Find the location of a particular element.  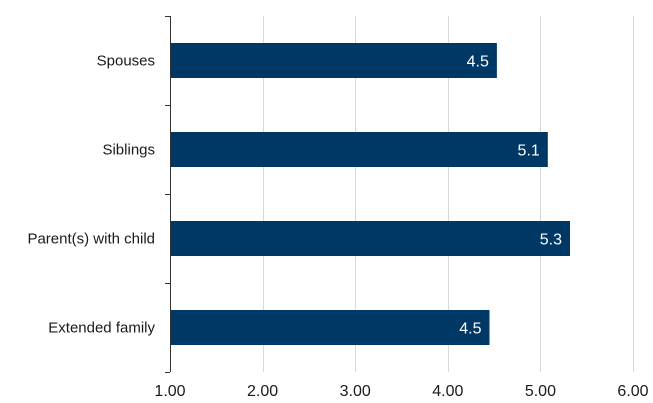

category-label: Siblings is located at coordinates (128, 150).